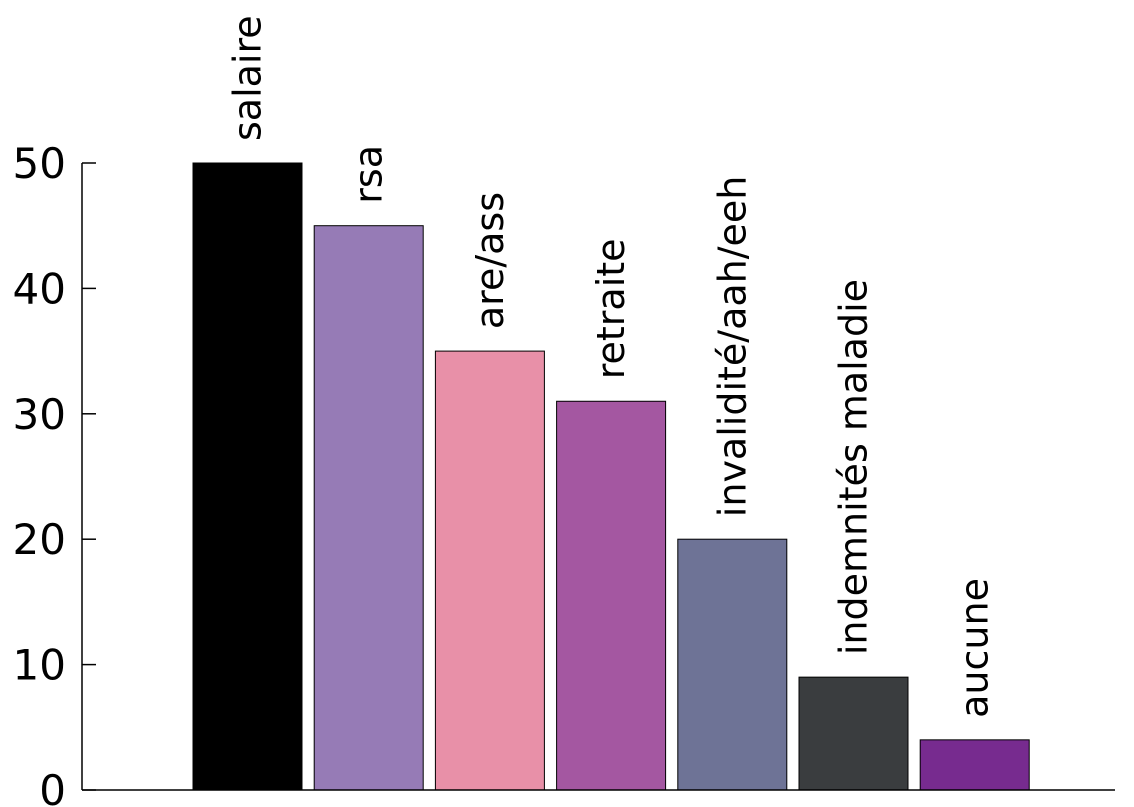 The height and width of the screenshot is (807, 1134). What do you see at coordinates (39, 539) in the screenshot?
I see `y-tick-label: 20` at bounding box center [39, 539].